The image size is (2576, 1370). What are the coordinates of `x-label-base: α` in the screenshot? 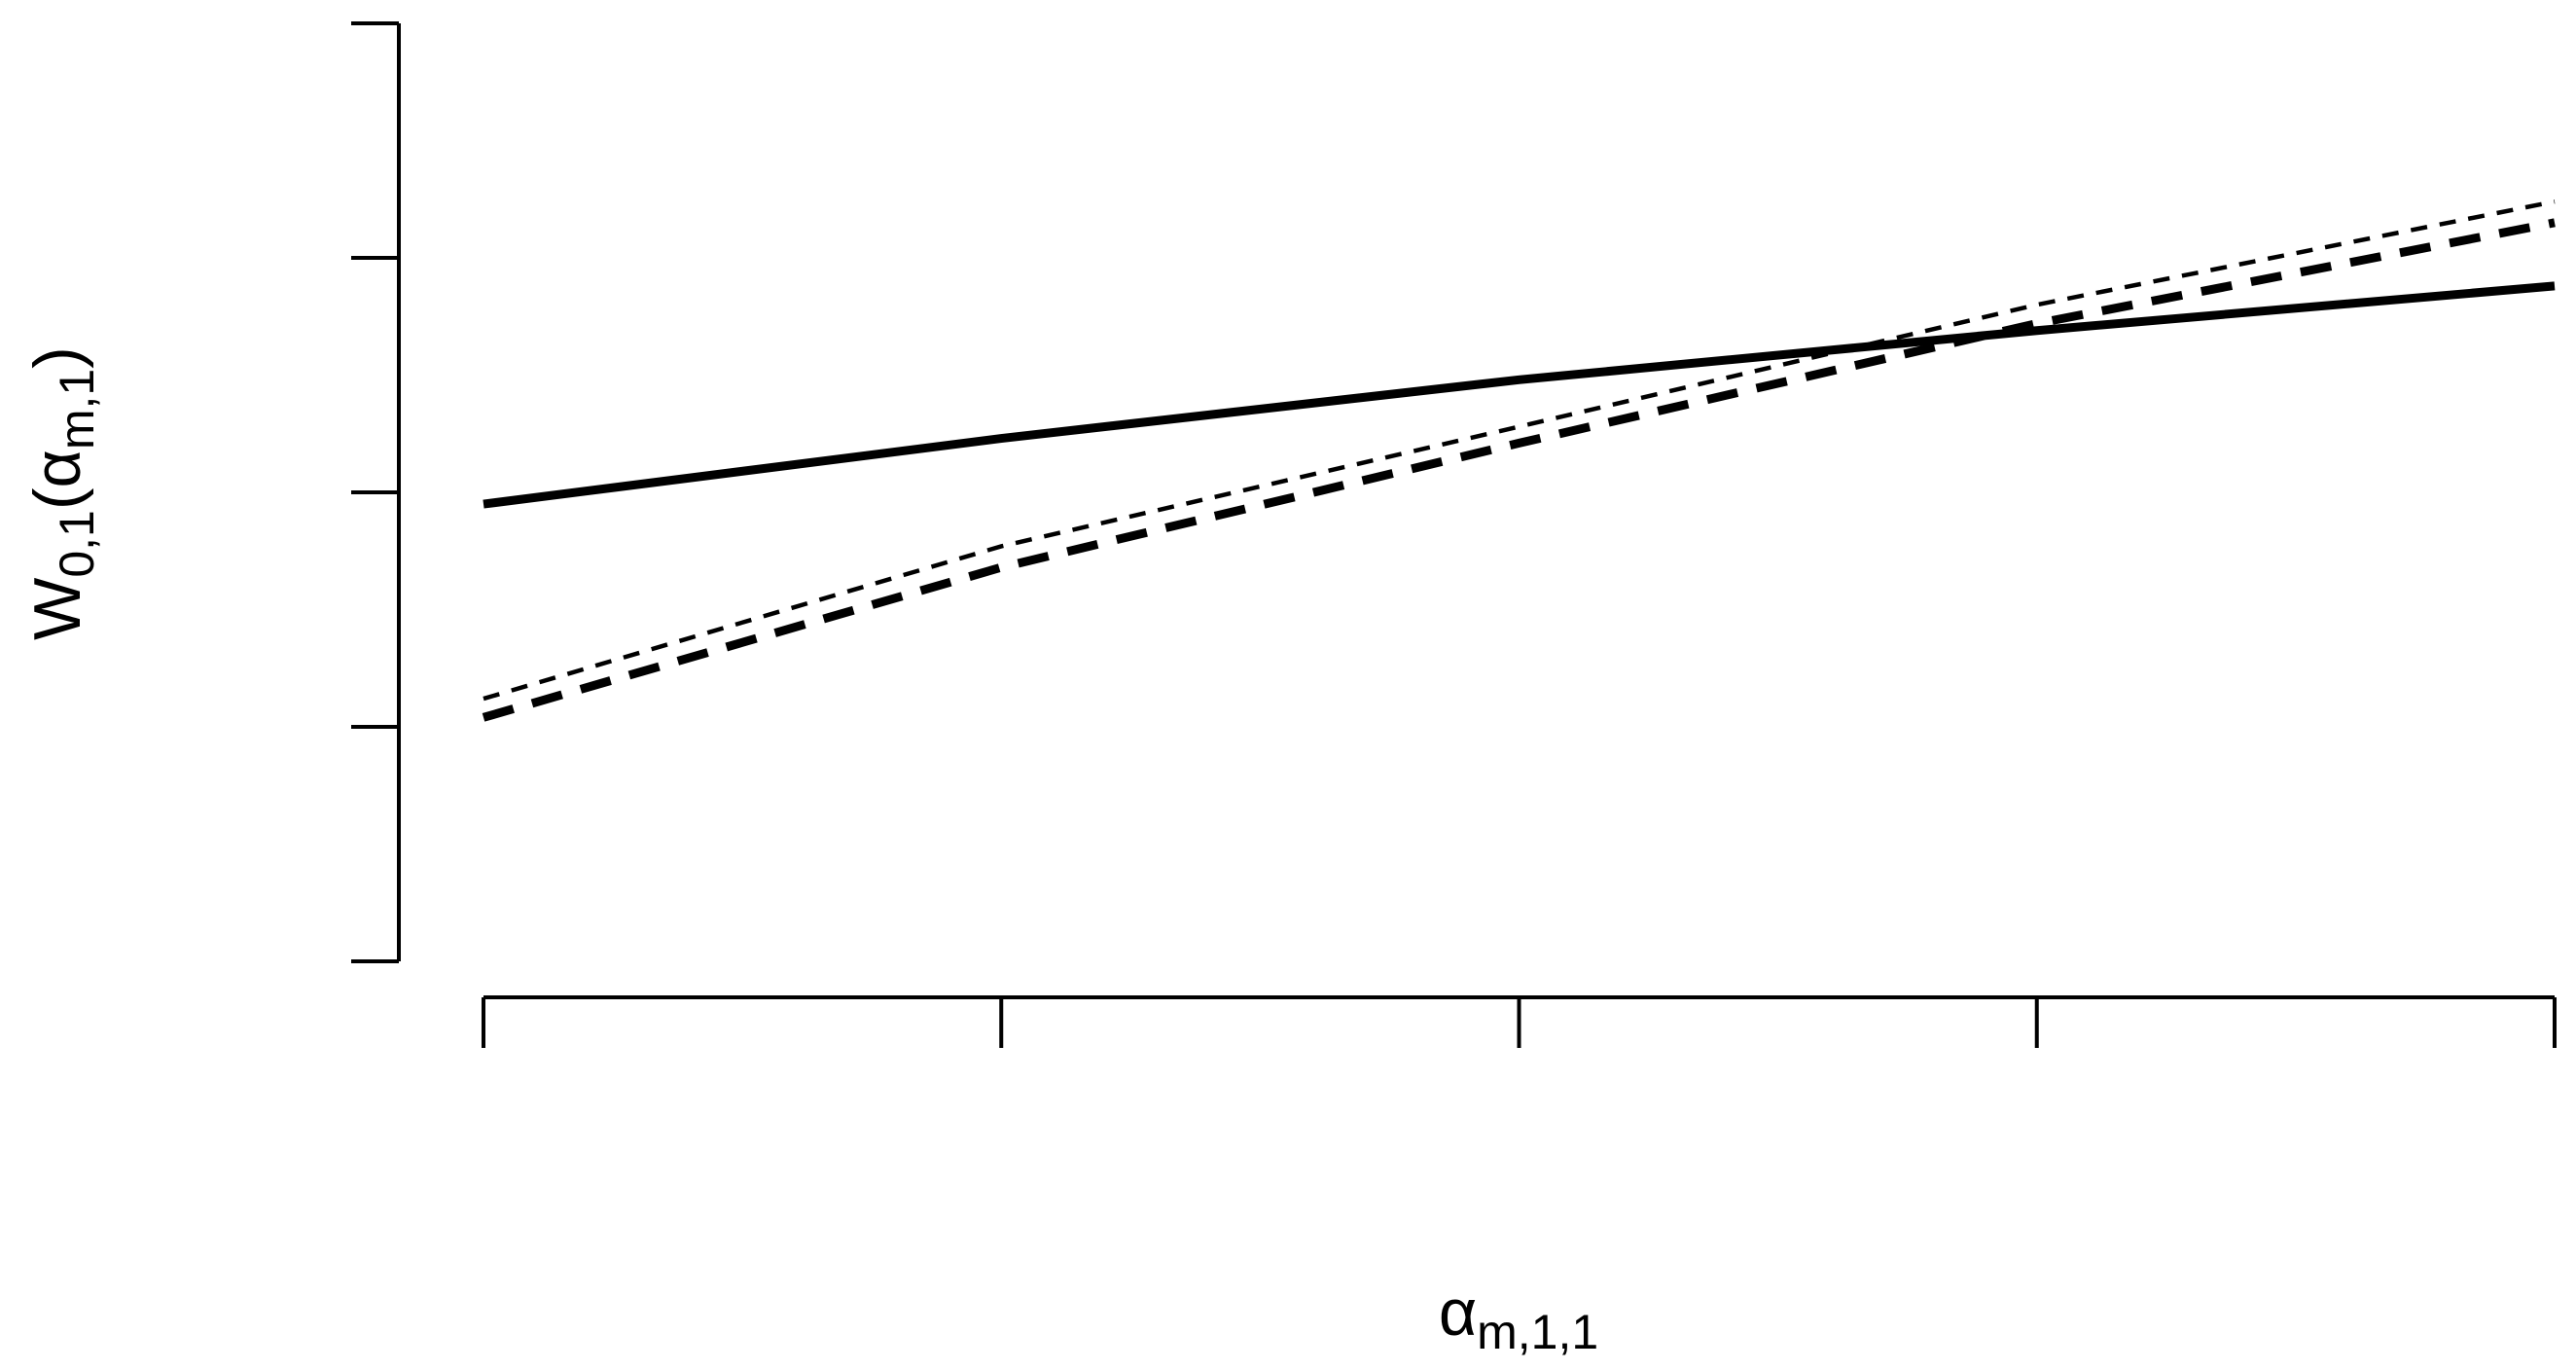 It's located at (1458, 1313).